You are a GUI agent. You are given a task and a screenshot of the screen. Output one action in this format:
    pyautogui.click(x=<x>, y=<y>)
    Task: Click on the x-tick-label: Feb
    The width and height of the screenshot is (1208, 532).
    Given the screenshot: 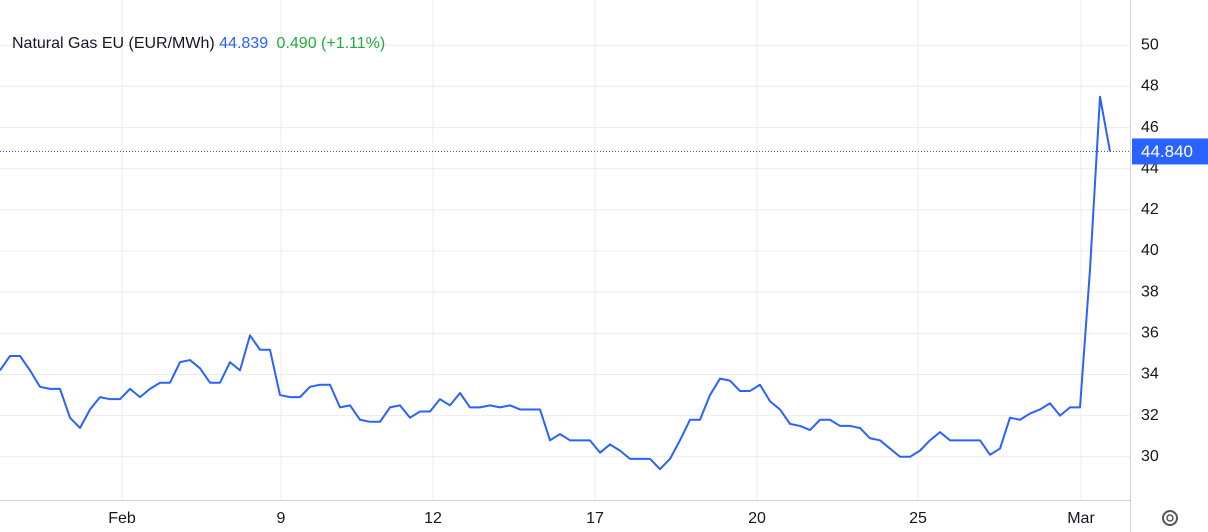 What is the action you would take?
    pyautogui.click(x=122, y=518)
    